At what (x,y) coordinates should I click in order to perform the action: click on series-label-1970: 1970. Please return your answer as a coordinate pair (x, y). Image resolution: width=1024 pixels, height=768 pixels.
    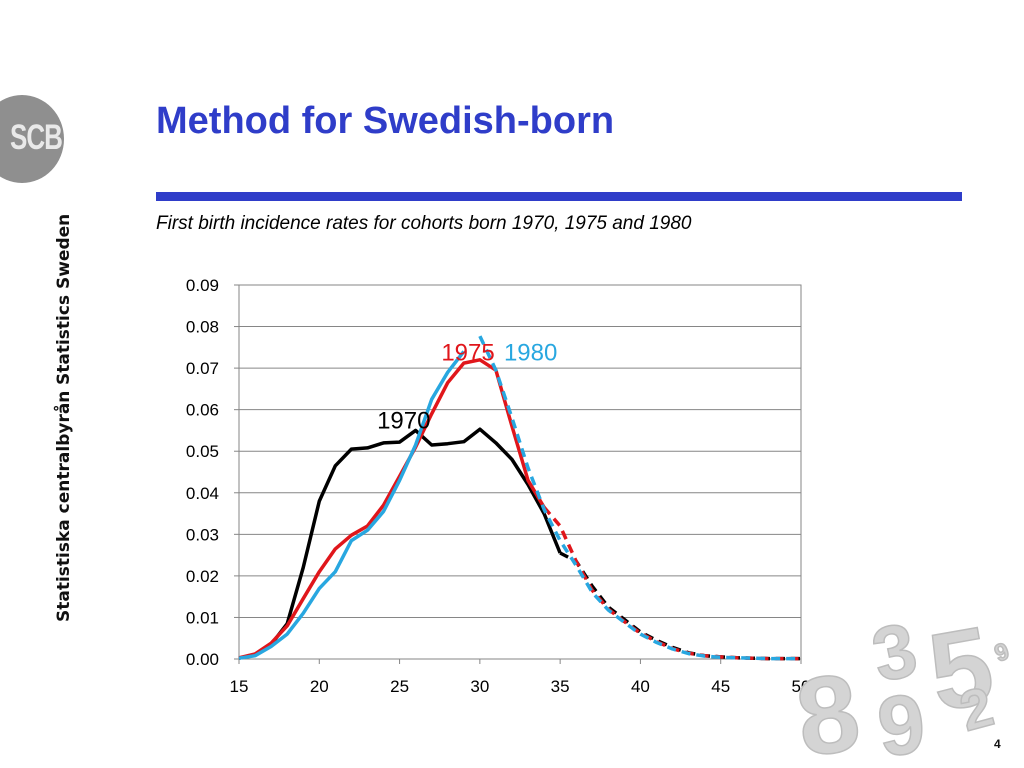
    Looking at the image, I should click on (403, 420).